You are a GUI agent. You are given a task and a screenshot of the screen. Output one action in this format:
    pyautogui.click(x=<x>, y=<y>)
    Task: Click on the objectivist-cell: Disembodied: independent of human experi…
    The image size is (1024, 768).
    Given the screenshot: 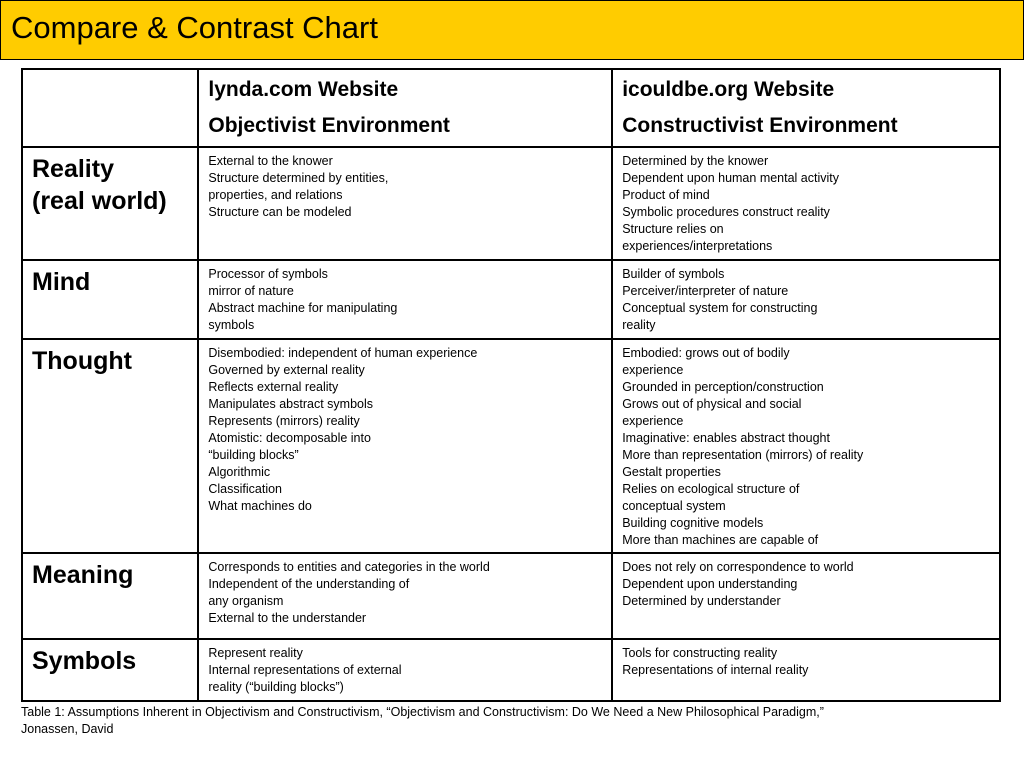 What is the action you would take?
    pyautogui.click(x=405, y=446)
    